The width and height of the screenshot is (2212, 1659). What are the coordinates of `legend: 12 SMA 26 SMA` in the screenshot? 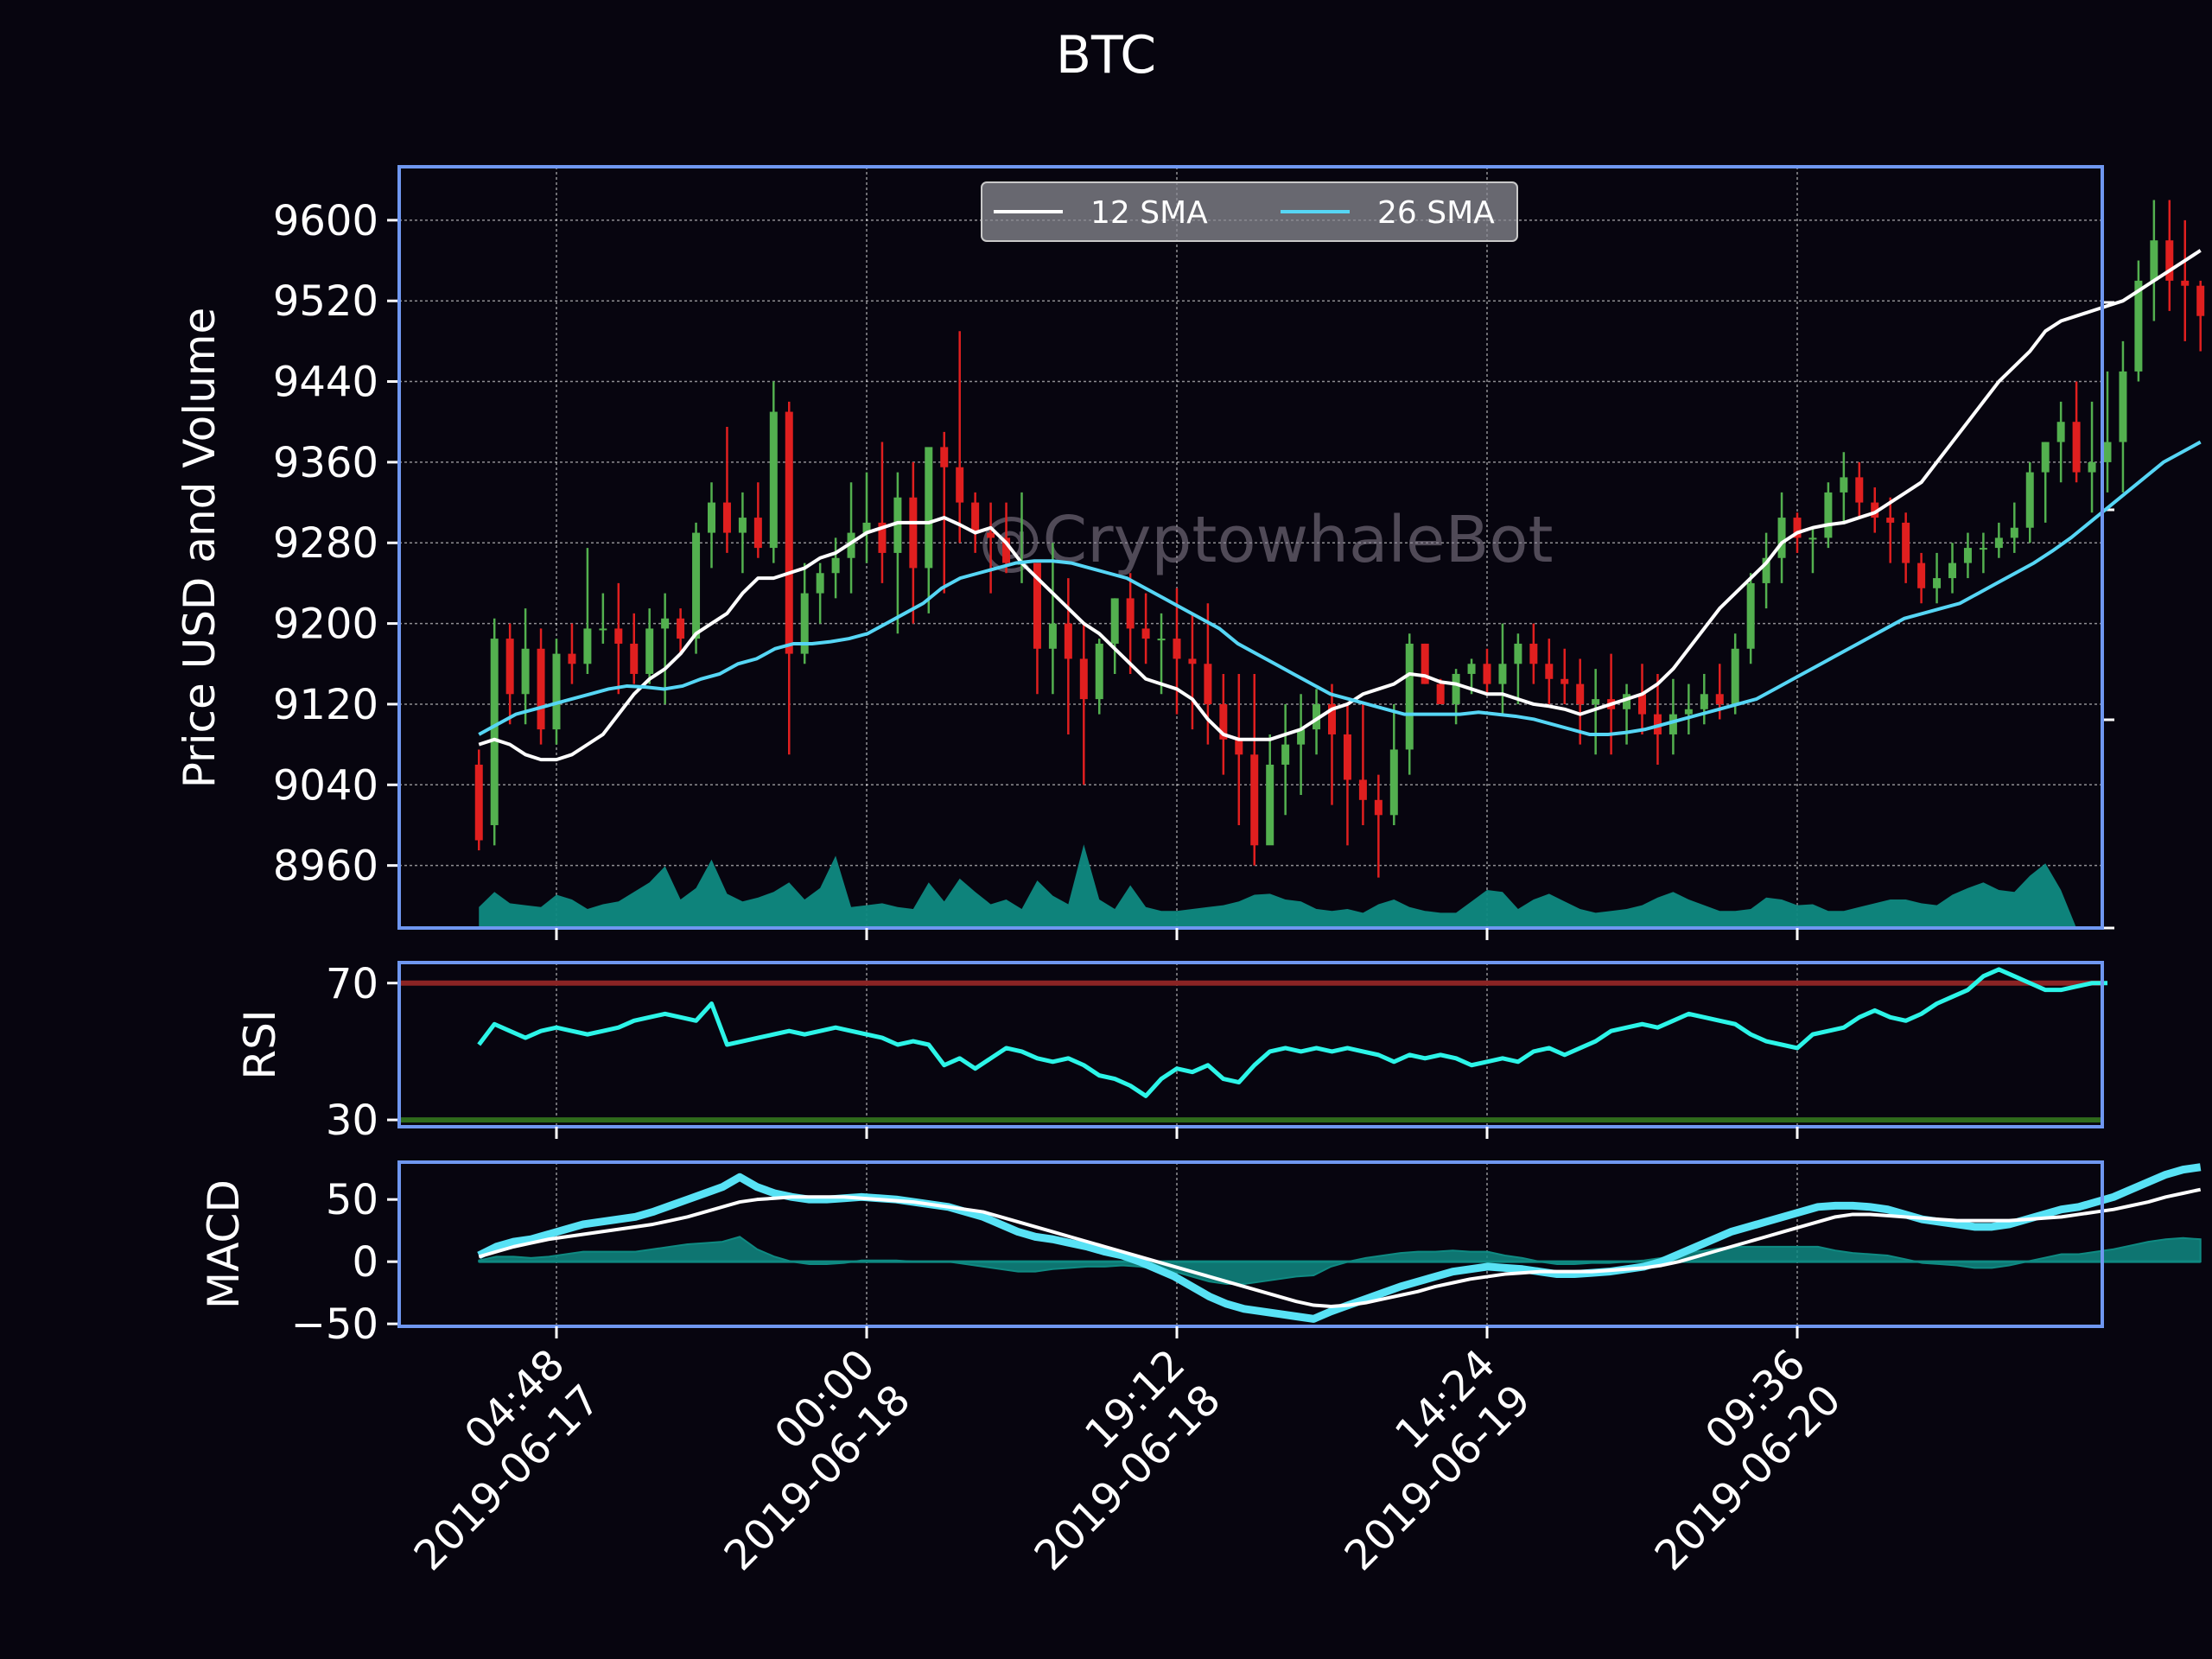 It's located at (1249, 211).